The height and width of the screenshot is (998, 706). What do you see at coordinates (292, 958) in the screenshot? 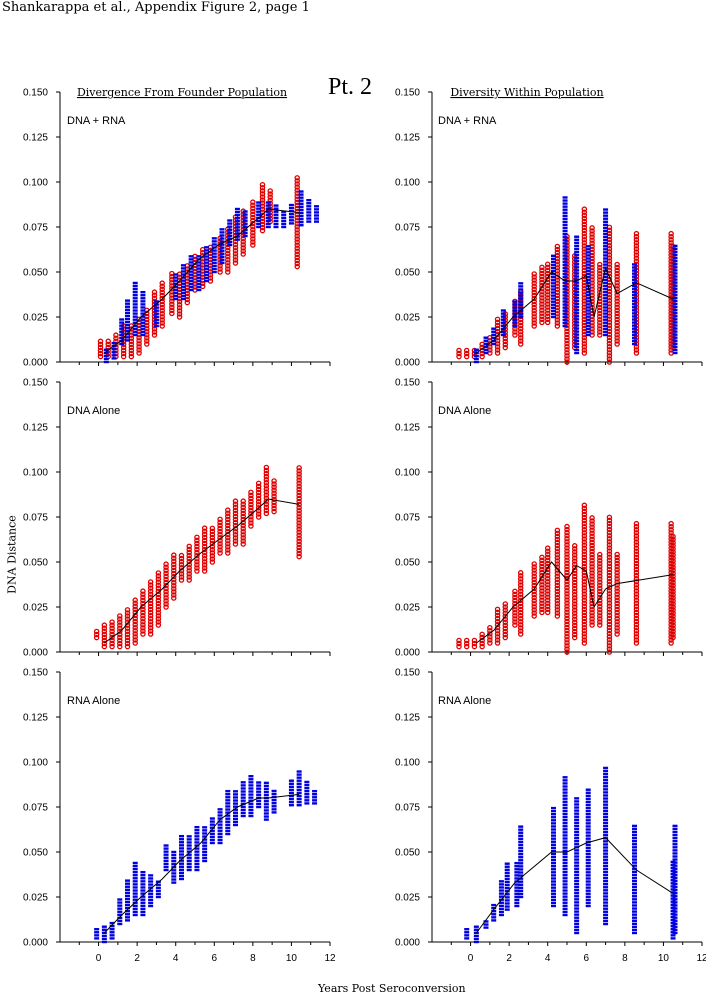
I see `x-tick-label: 10` at bounding box center [292, 958].